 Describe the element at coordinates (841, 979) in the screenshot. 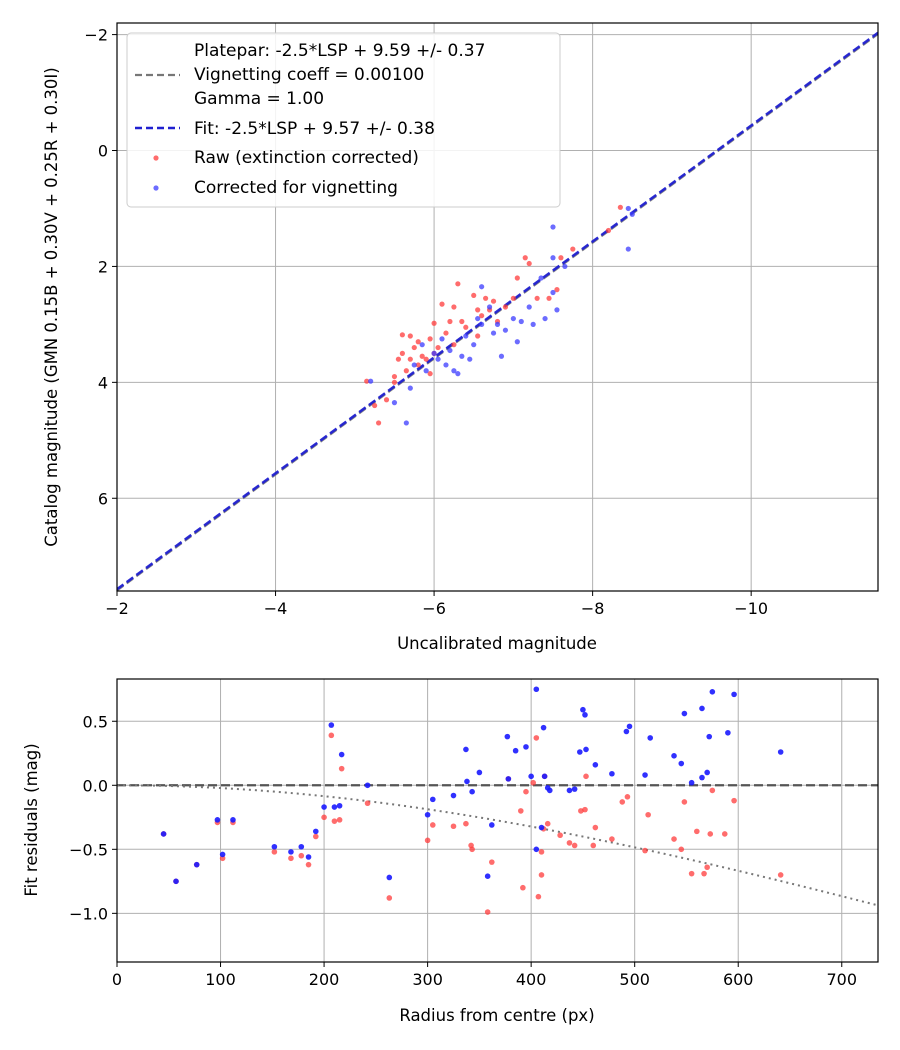

I see `x-tick-label: 700` at that location.